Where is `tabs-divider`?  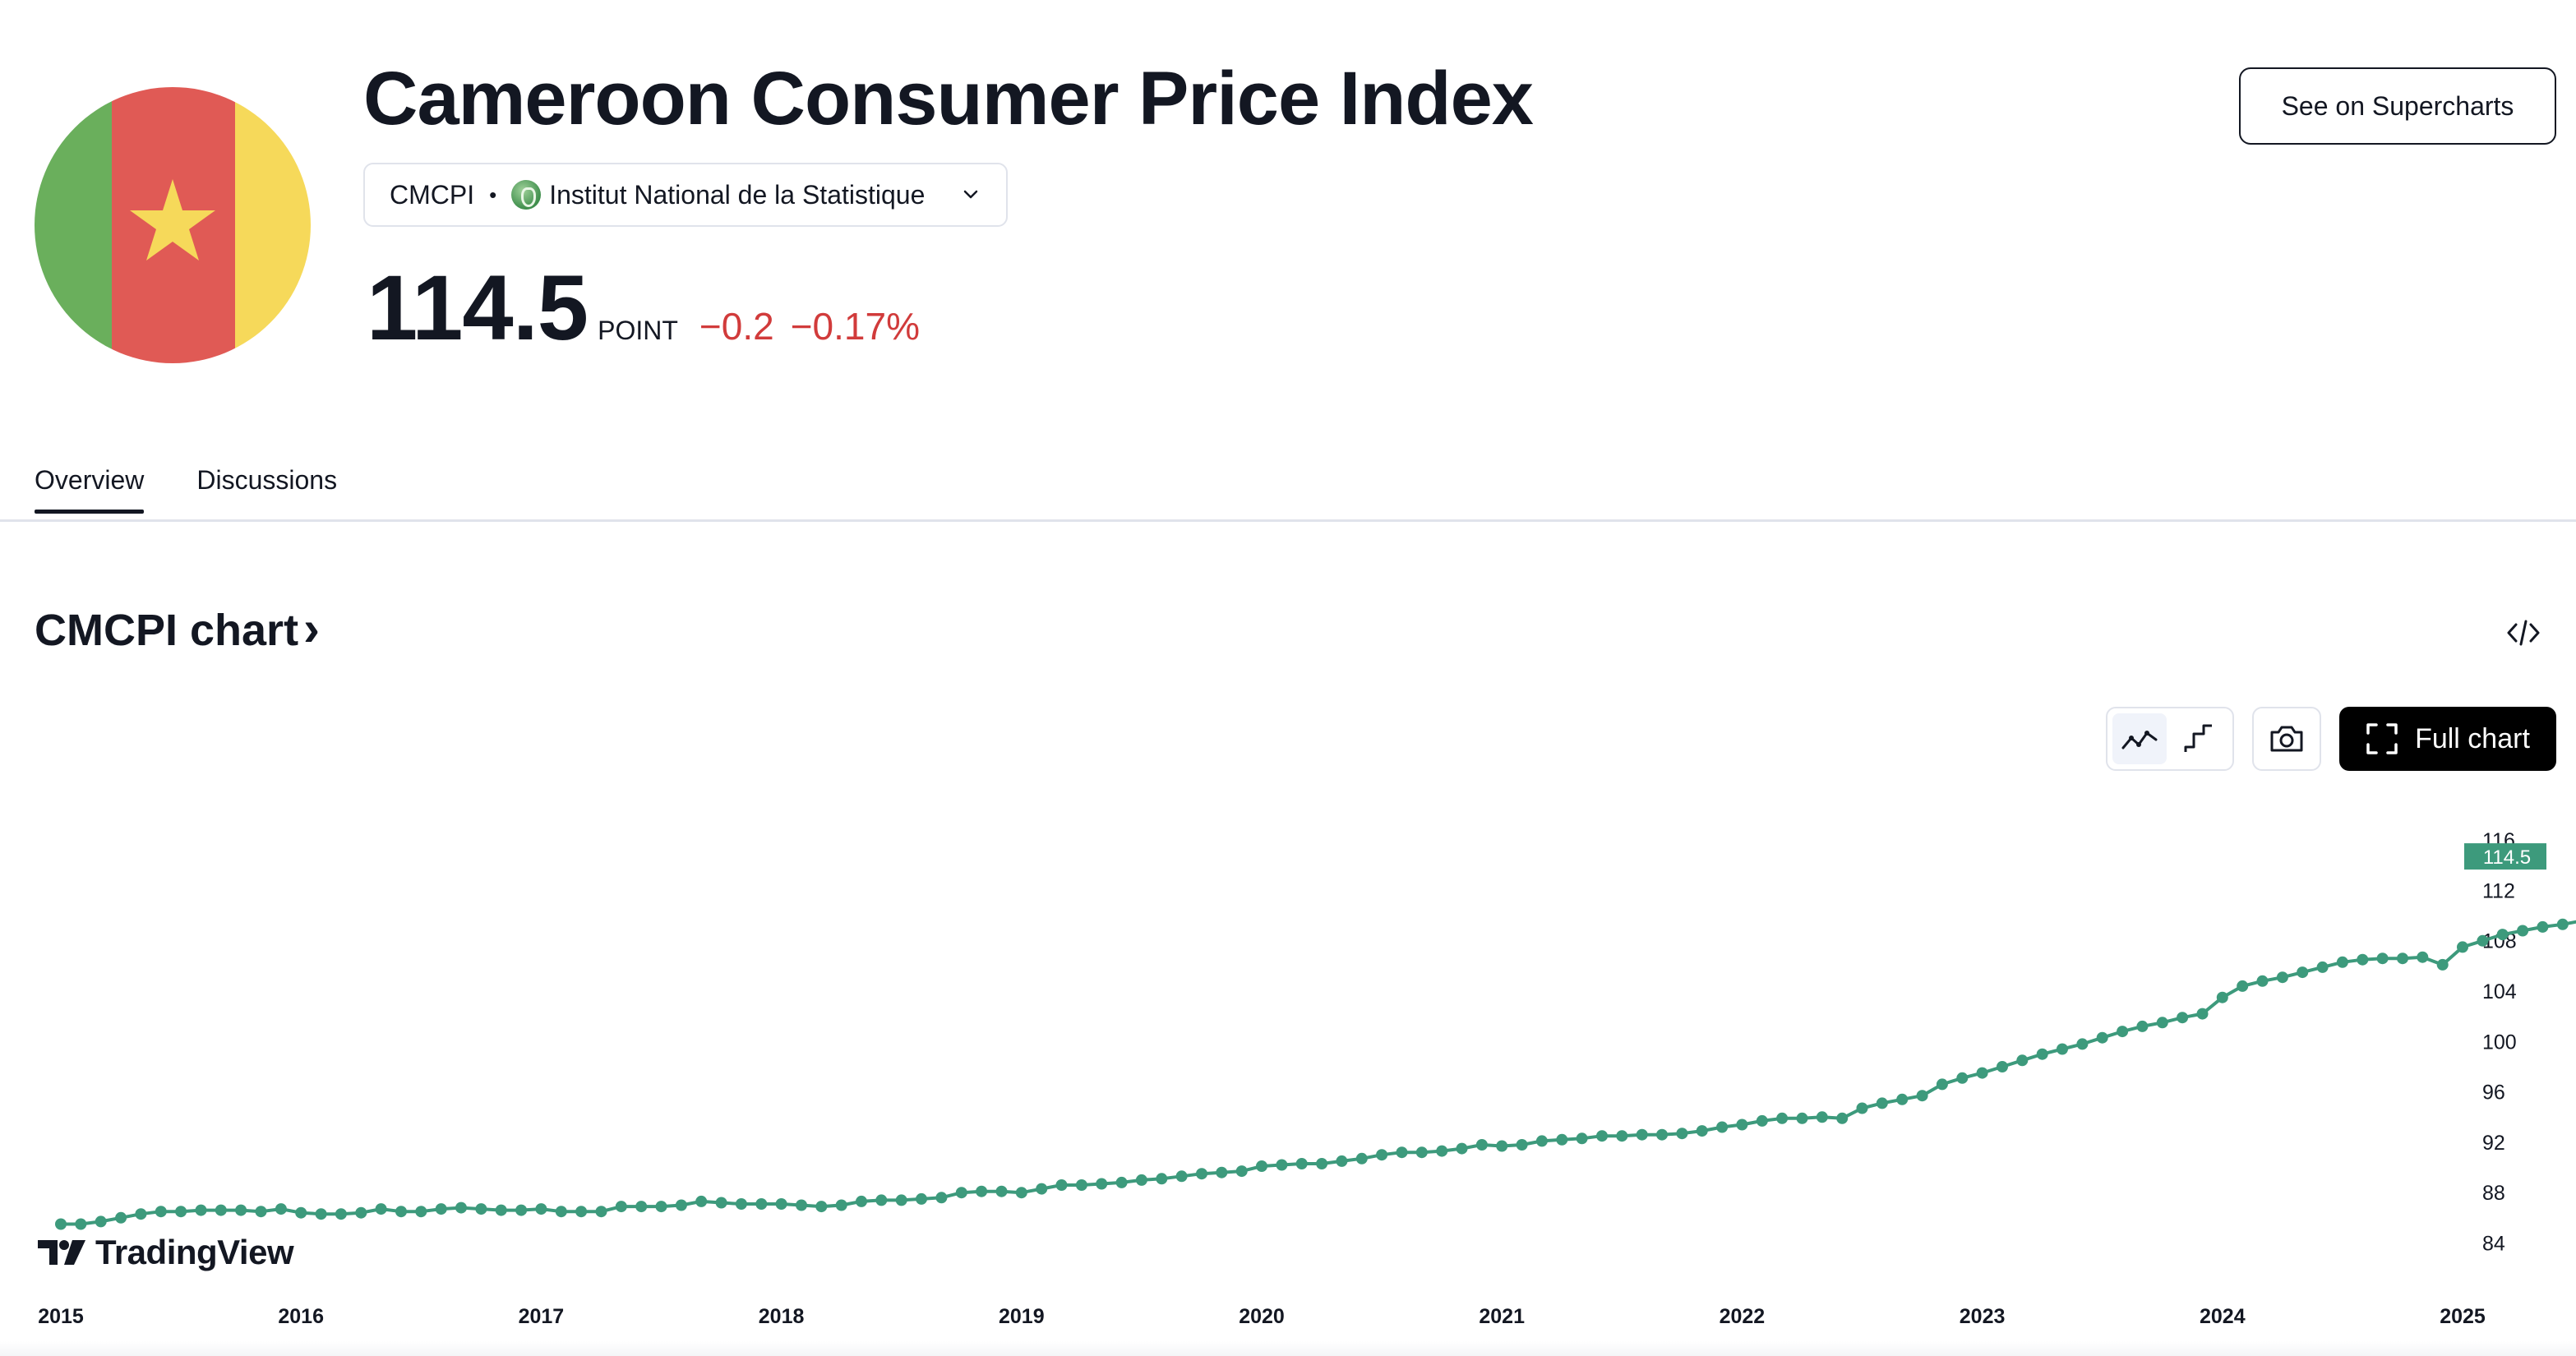
tabs-divider is located at coordinates (1288, 520).